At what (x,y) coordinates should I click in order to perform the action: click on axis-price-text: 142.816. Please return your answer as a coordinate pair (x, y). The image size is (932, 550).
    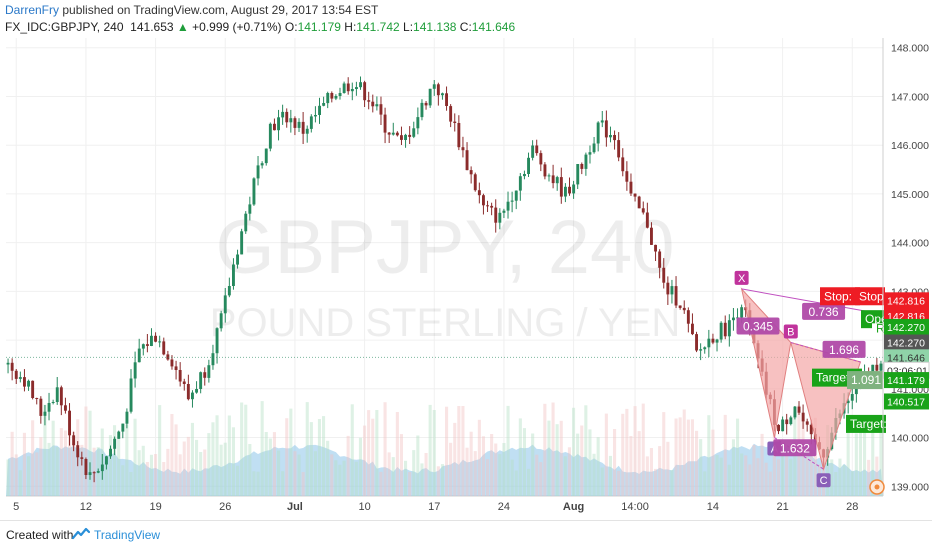
    Looking at the image, I should click on (906, 301).